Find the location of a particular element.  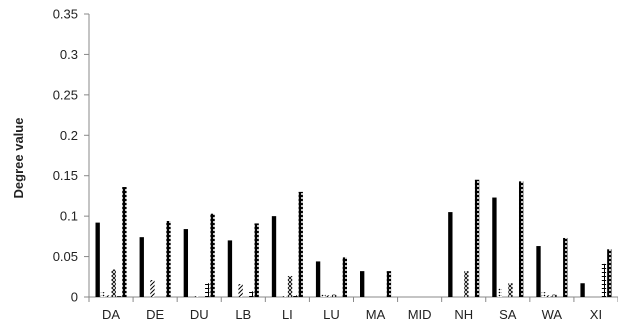

bar-wa-dots-bold is located at coordinates (565, 267).